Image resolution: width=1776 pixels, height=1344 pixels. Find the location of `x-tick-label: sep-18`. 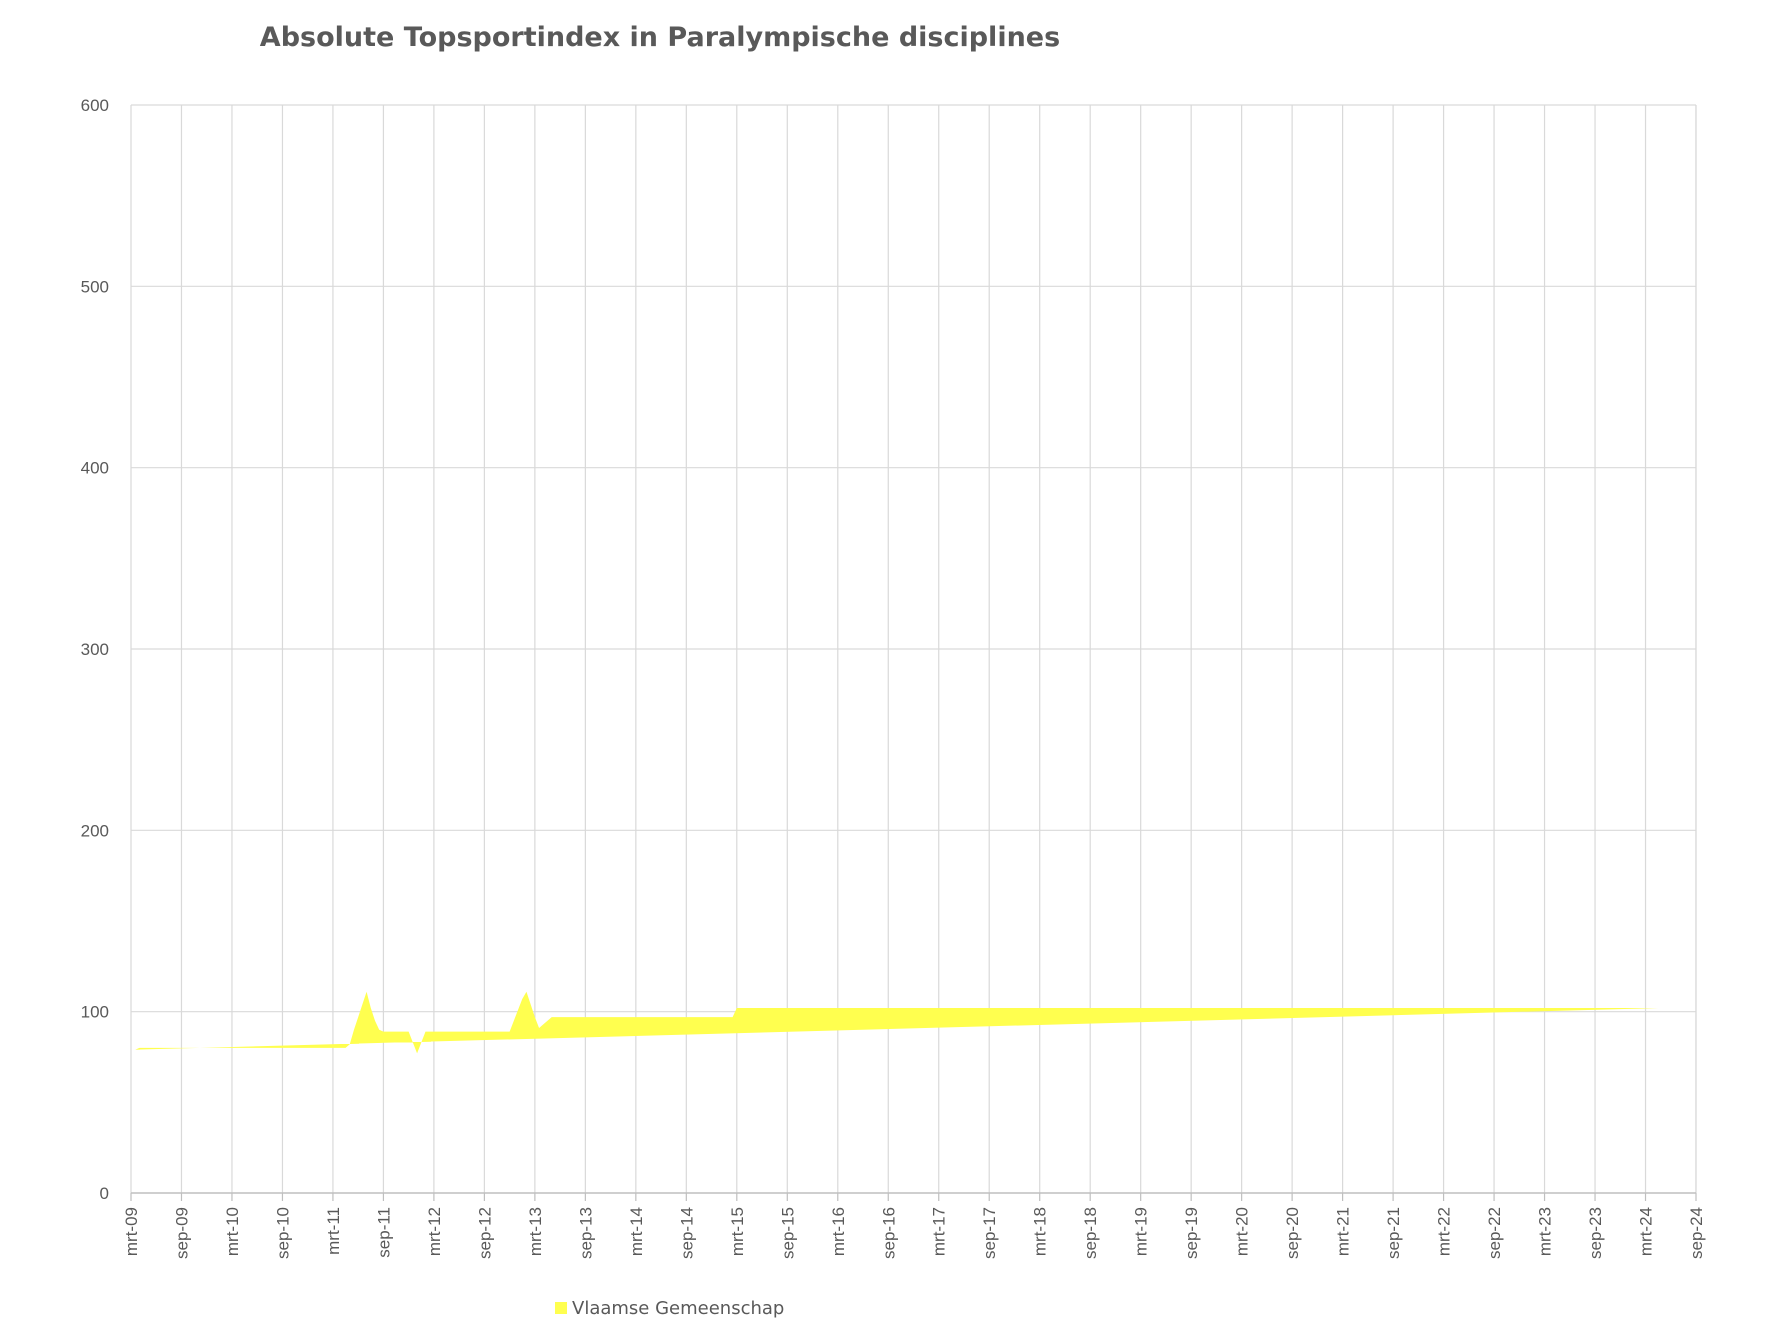

x-tick-label: sep-18 is located at coordinates (1090, 1233).